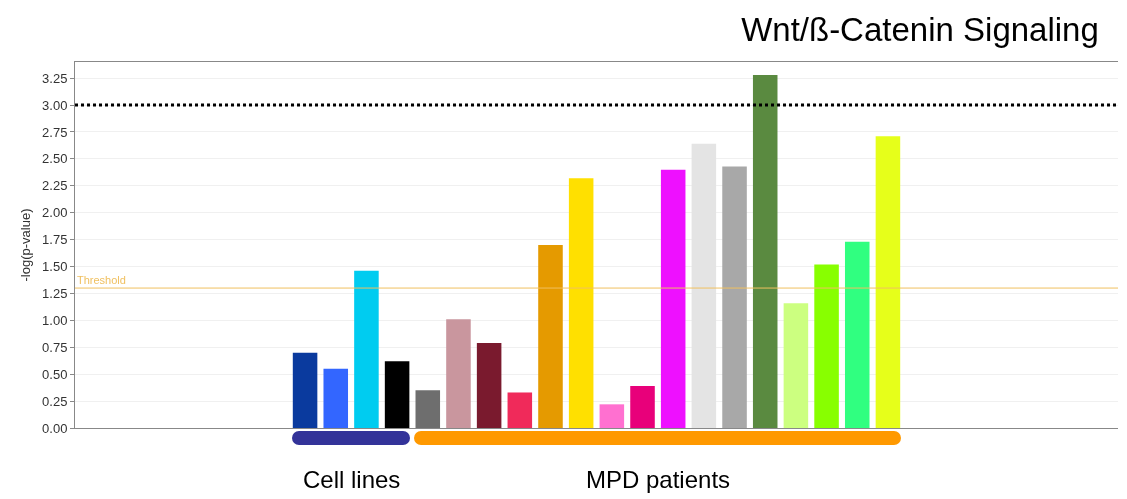 This screenshot has width=1127, height=499. Describe the element at coordinates (55, 267) in the screenshot. I see `y-tick-label: 1.50` at that location.